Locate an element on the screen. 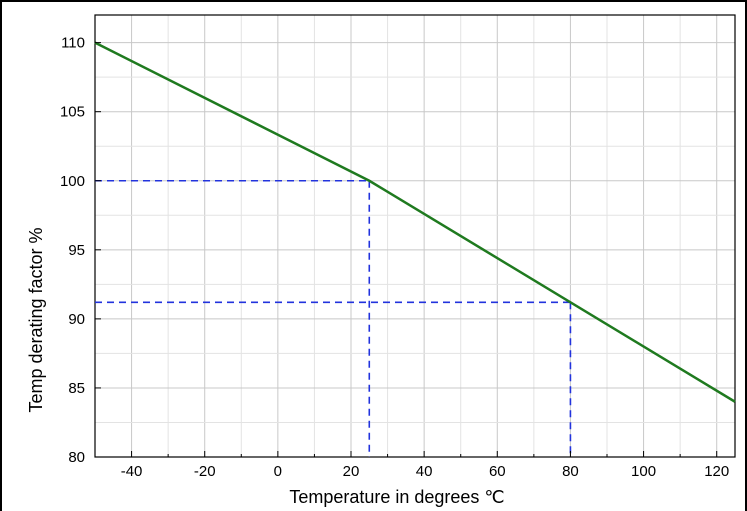  y-axis-ticks: 80 85 90 95 100 105 110 is located at coordinates (80, 250).